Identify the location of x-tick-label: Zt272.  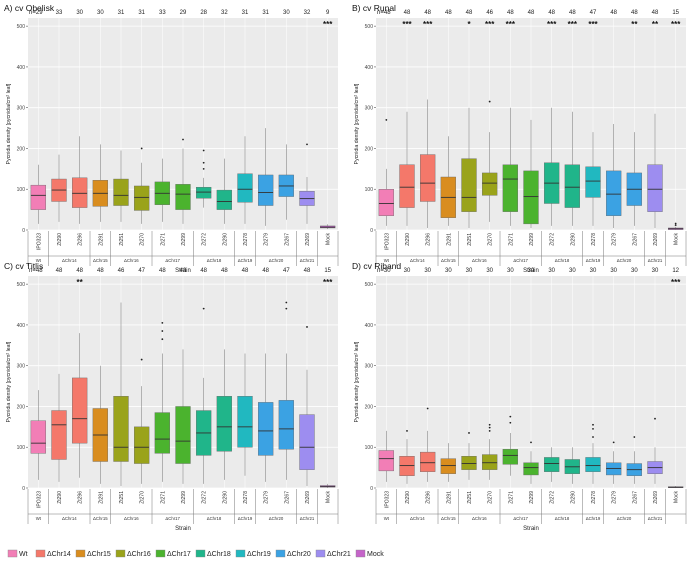
(553, 239).